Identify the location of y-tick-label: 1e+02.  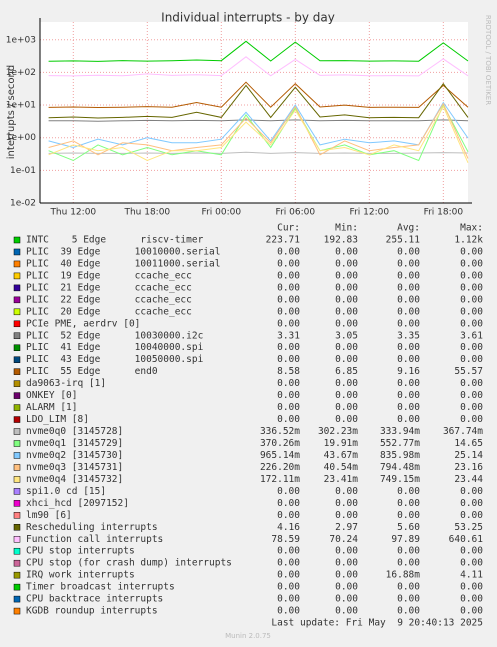
(21, 73).